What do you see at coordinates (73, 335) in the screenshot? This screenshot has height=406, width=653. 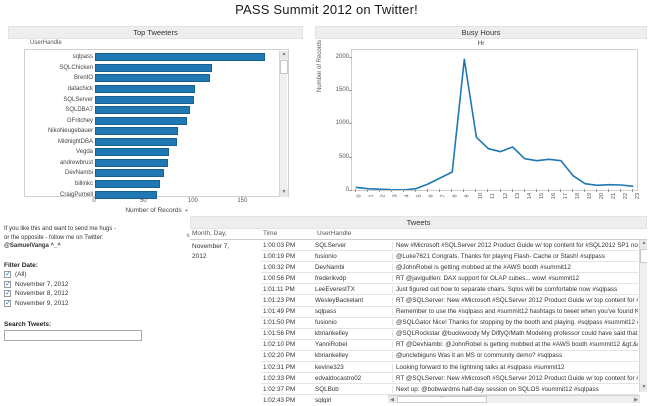 I see `search-tweets-input` at bounding box center [73, 335].